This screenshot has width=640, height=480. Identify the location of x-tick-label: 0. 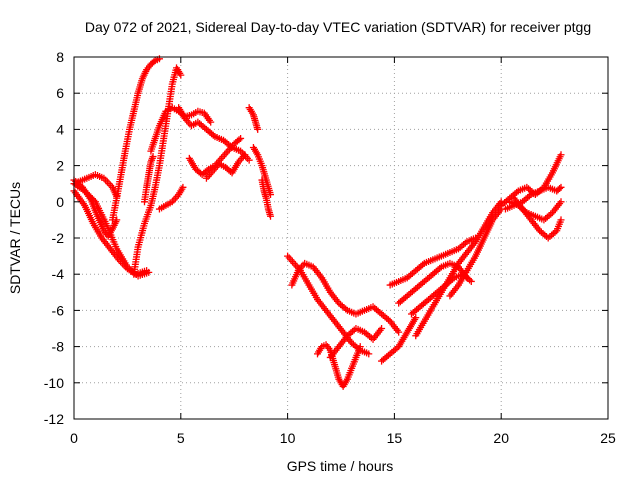
(74, 438).